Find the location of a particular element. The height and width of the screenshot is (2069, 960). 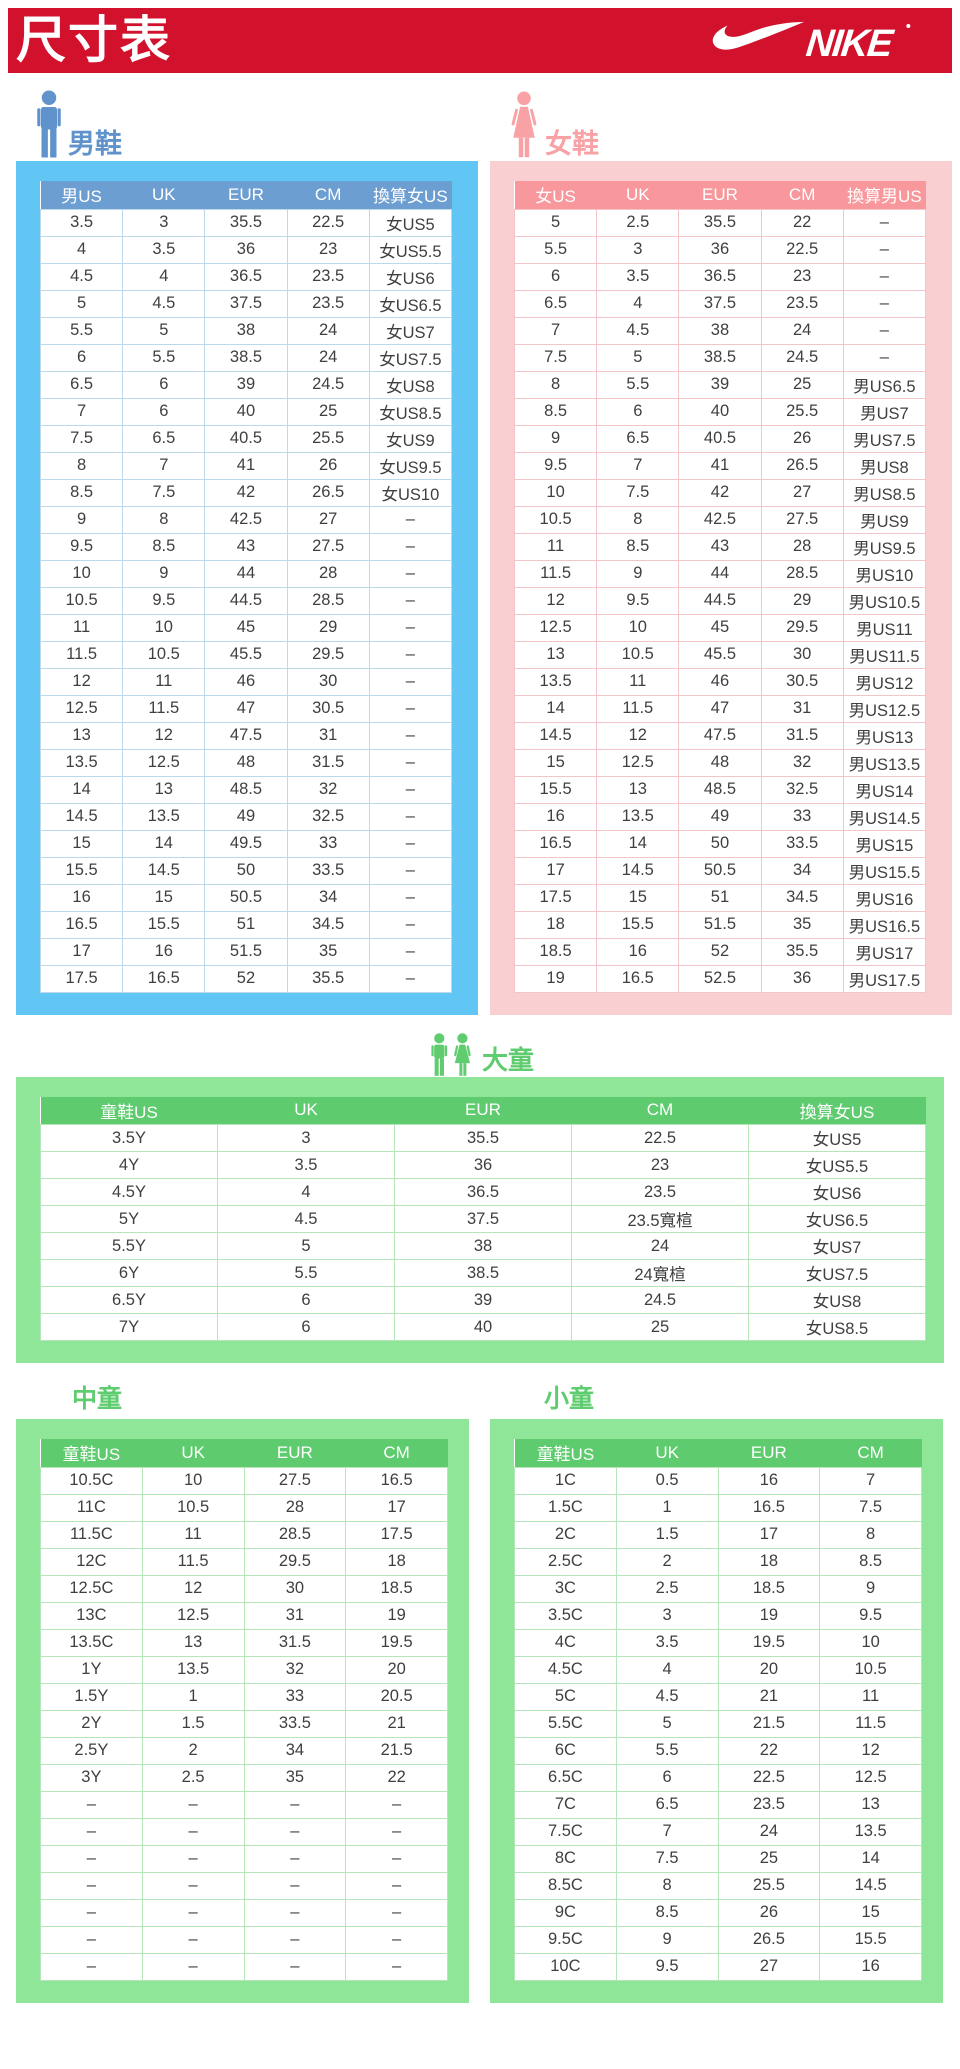

table-cell: 51.5 is located at coordinates (246, 951).